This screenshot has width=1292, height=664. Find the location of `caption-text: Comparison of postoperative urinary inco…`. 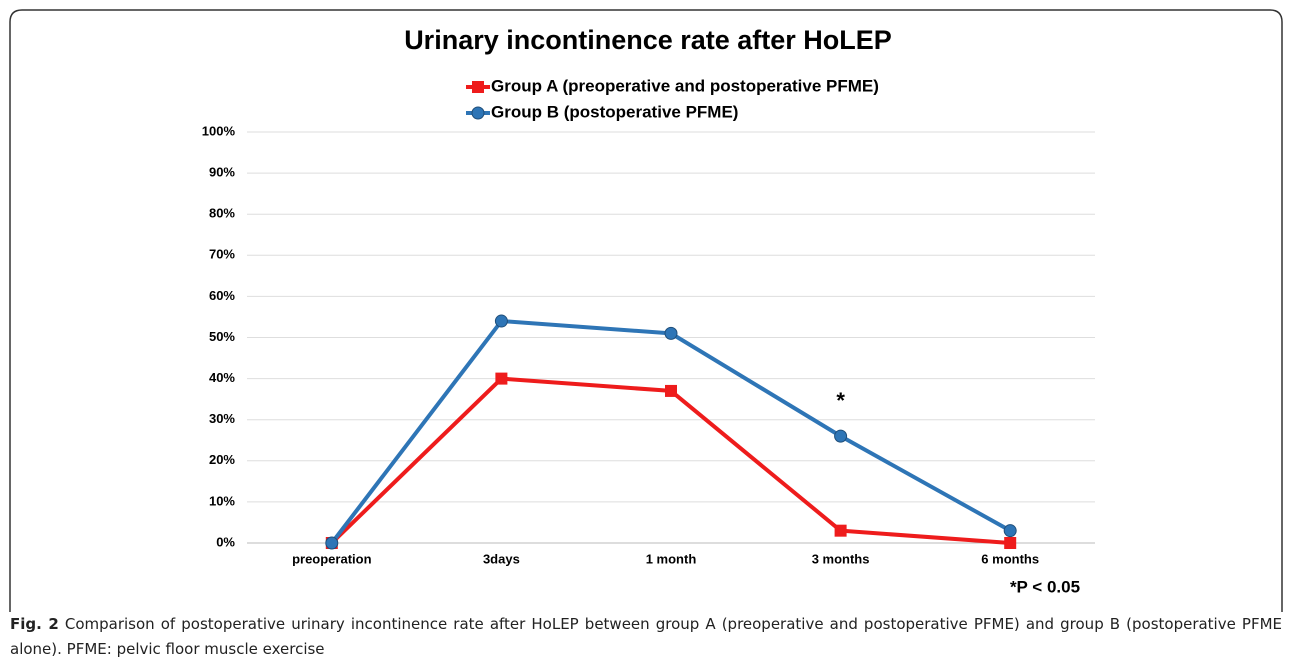

caption-text: Comparison of postoperative urinary inco… is located at coordinates (646, 636).